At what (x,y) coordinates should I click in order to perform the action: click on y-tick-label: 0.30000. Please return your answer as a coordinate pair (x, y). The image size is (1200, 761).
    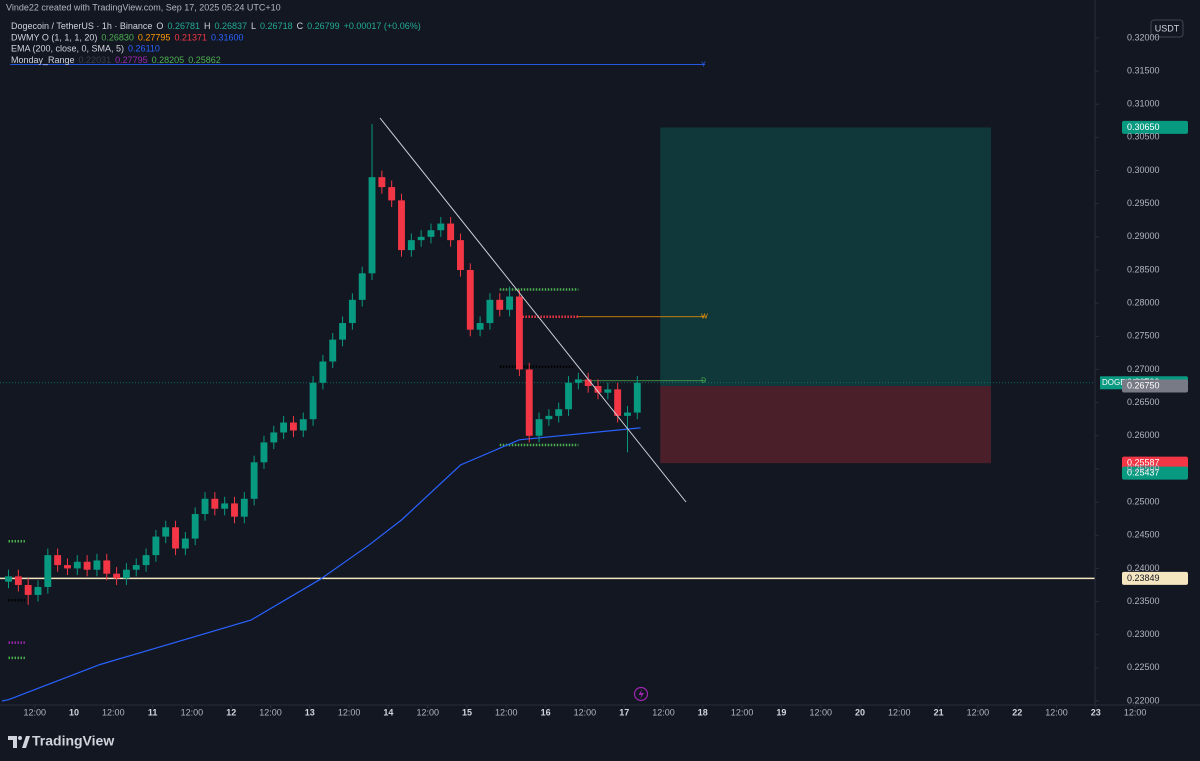
    Looking at the image, I should click on (1143, 170).